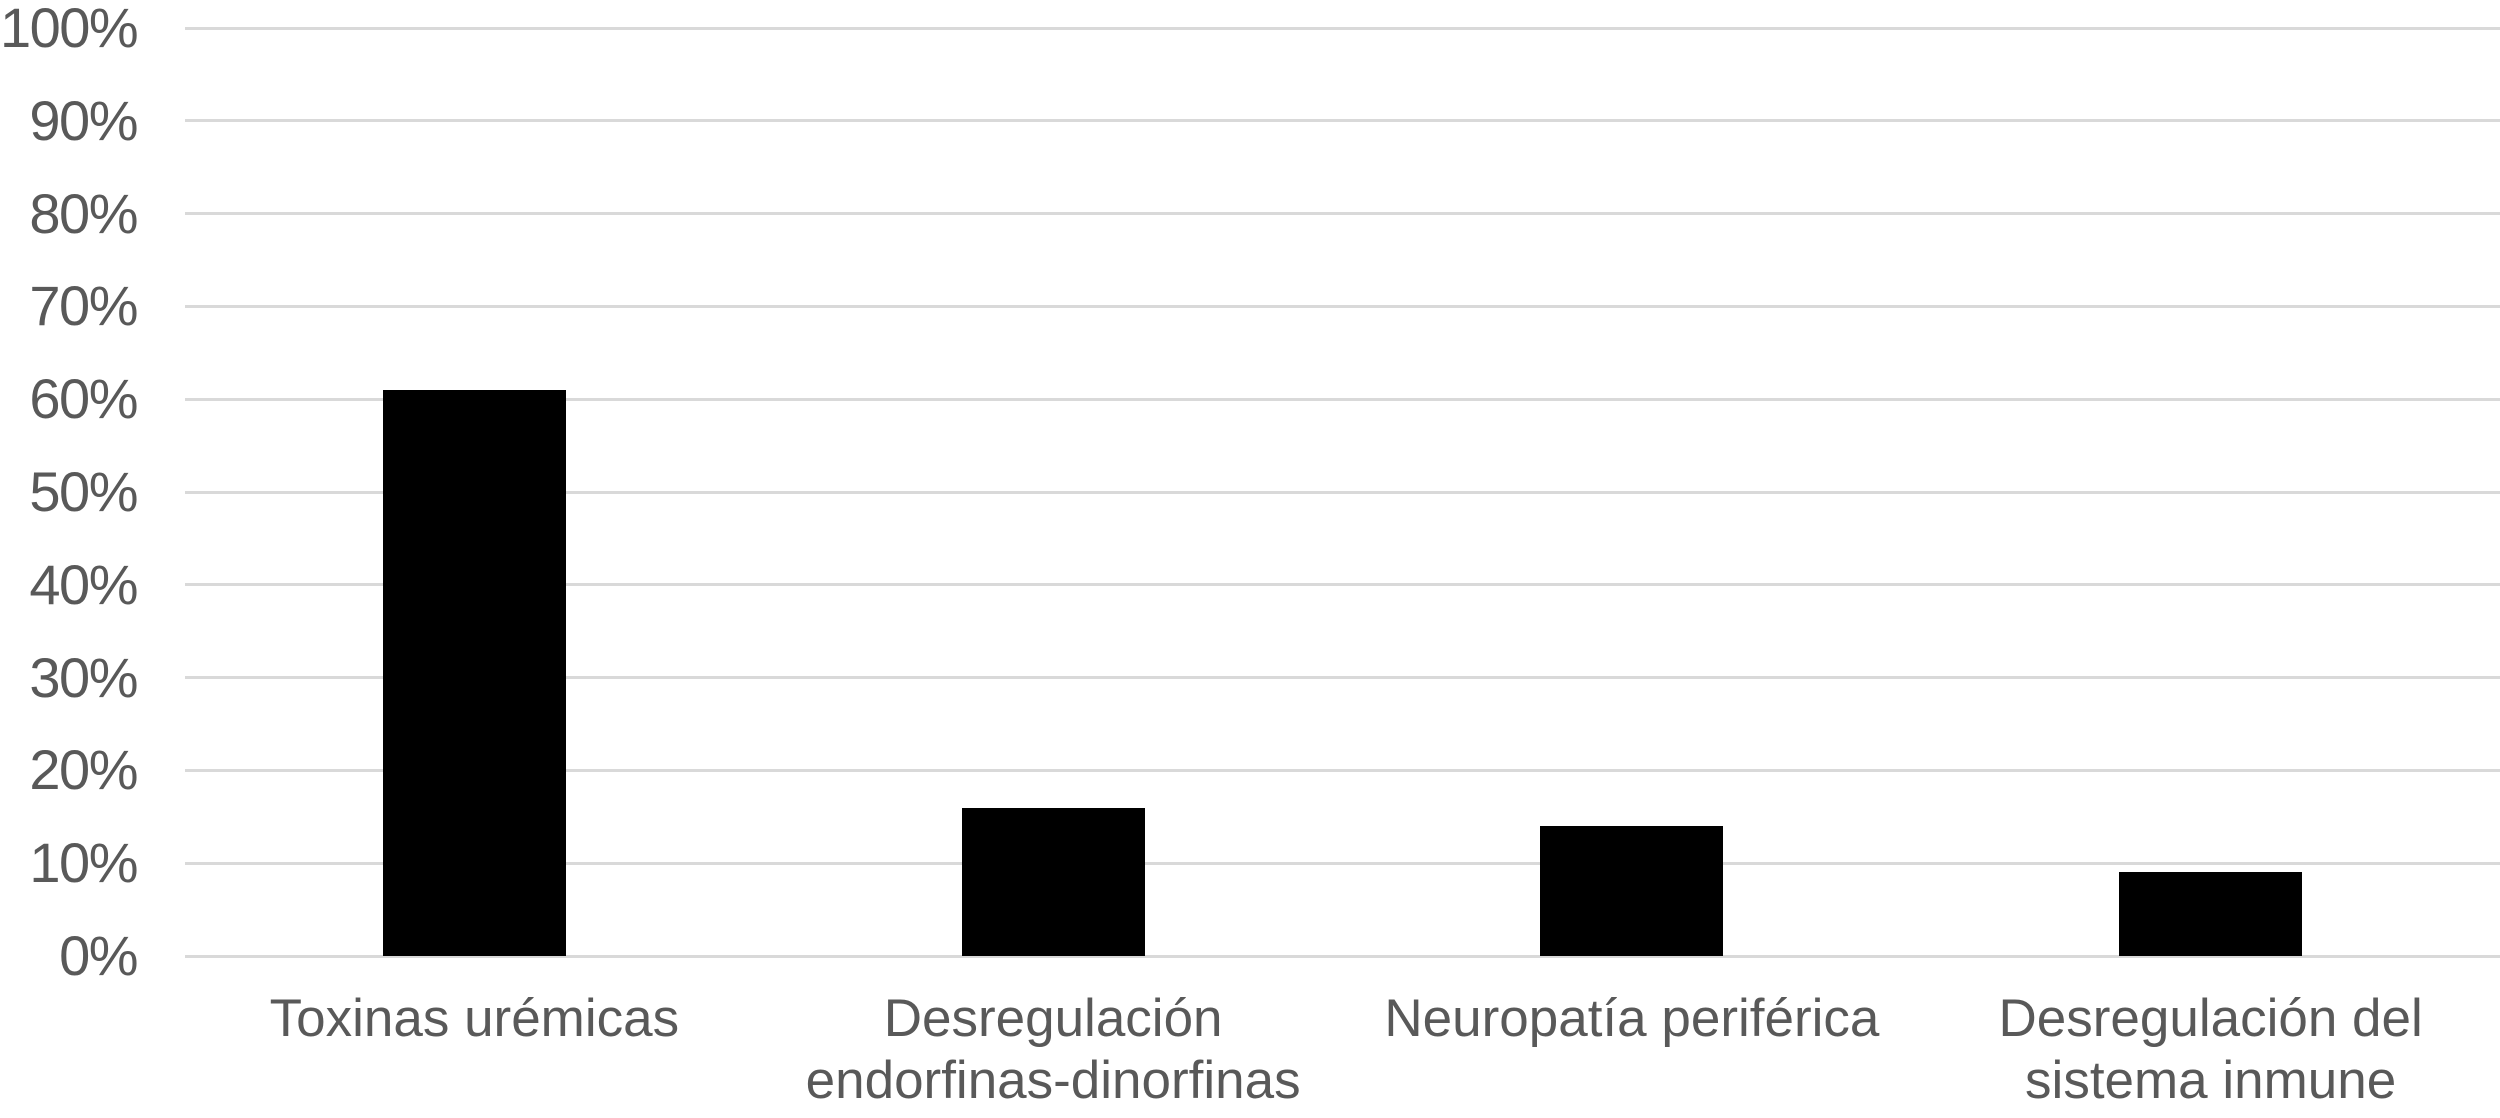  Describe the element at coordinates (474, 1018) in the screenshot. I see `x-category-label: Toxinas urémicas` at that location.